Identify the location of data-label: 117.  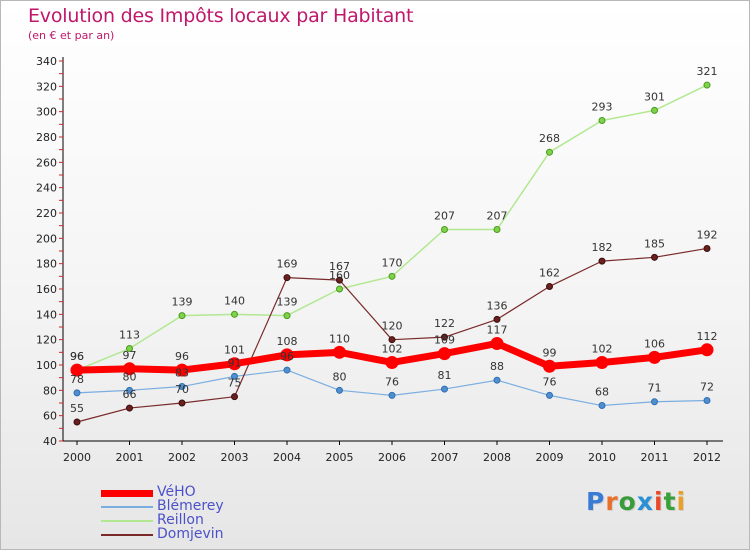
(497, 329).